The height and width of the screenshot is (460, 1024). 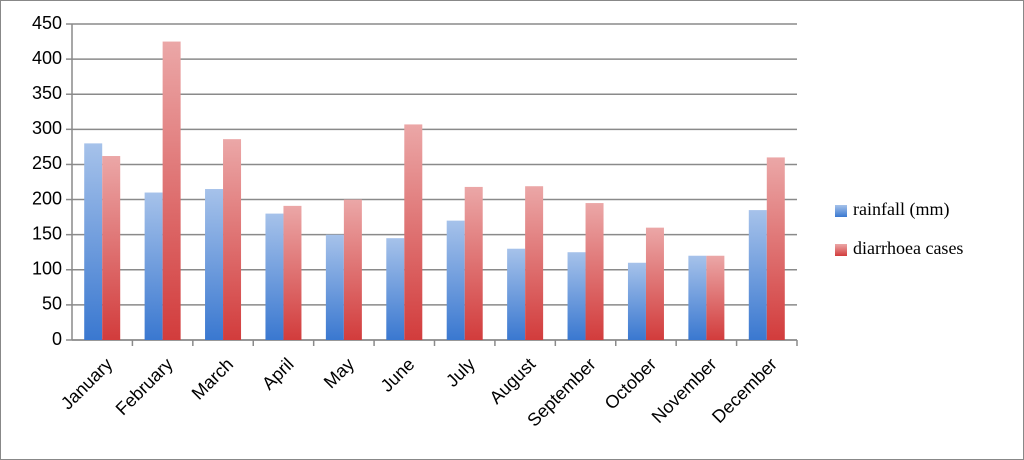 What do you see at coordinates (460, 372) in the screenshot?
I see `x-tick-label: July` at bounding box center [460, 372].